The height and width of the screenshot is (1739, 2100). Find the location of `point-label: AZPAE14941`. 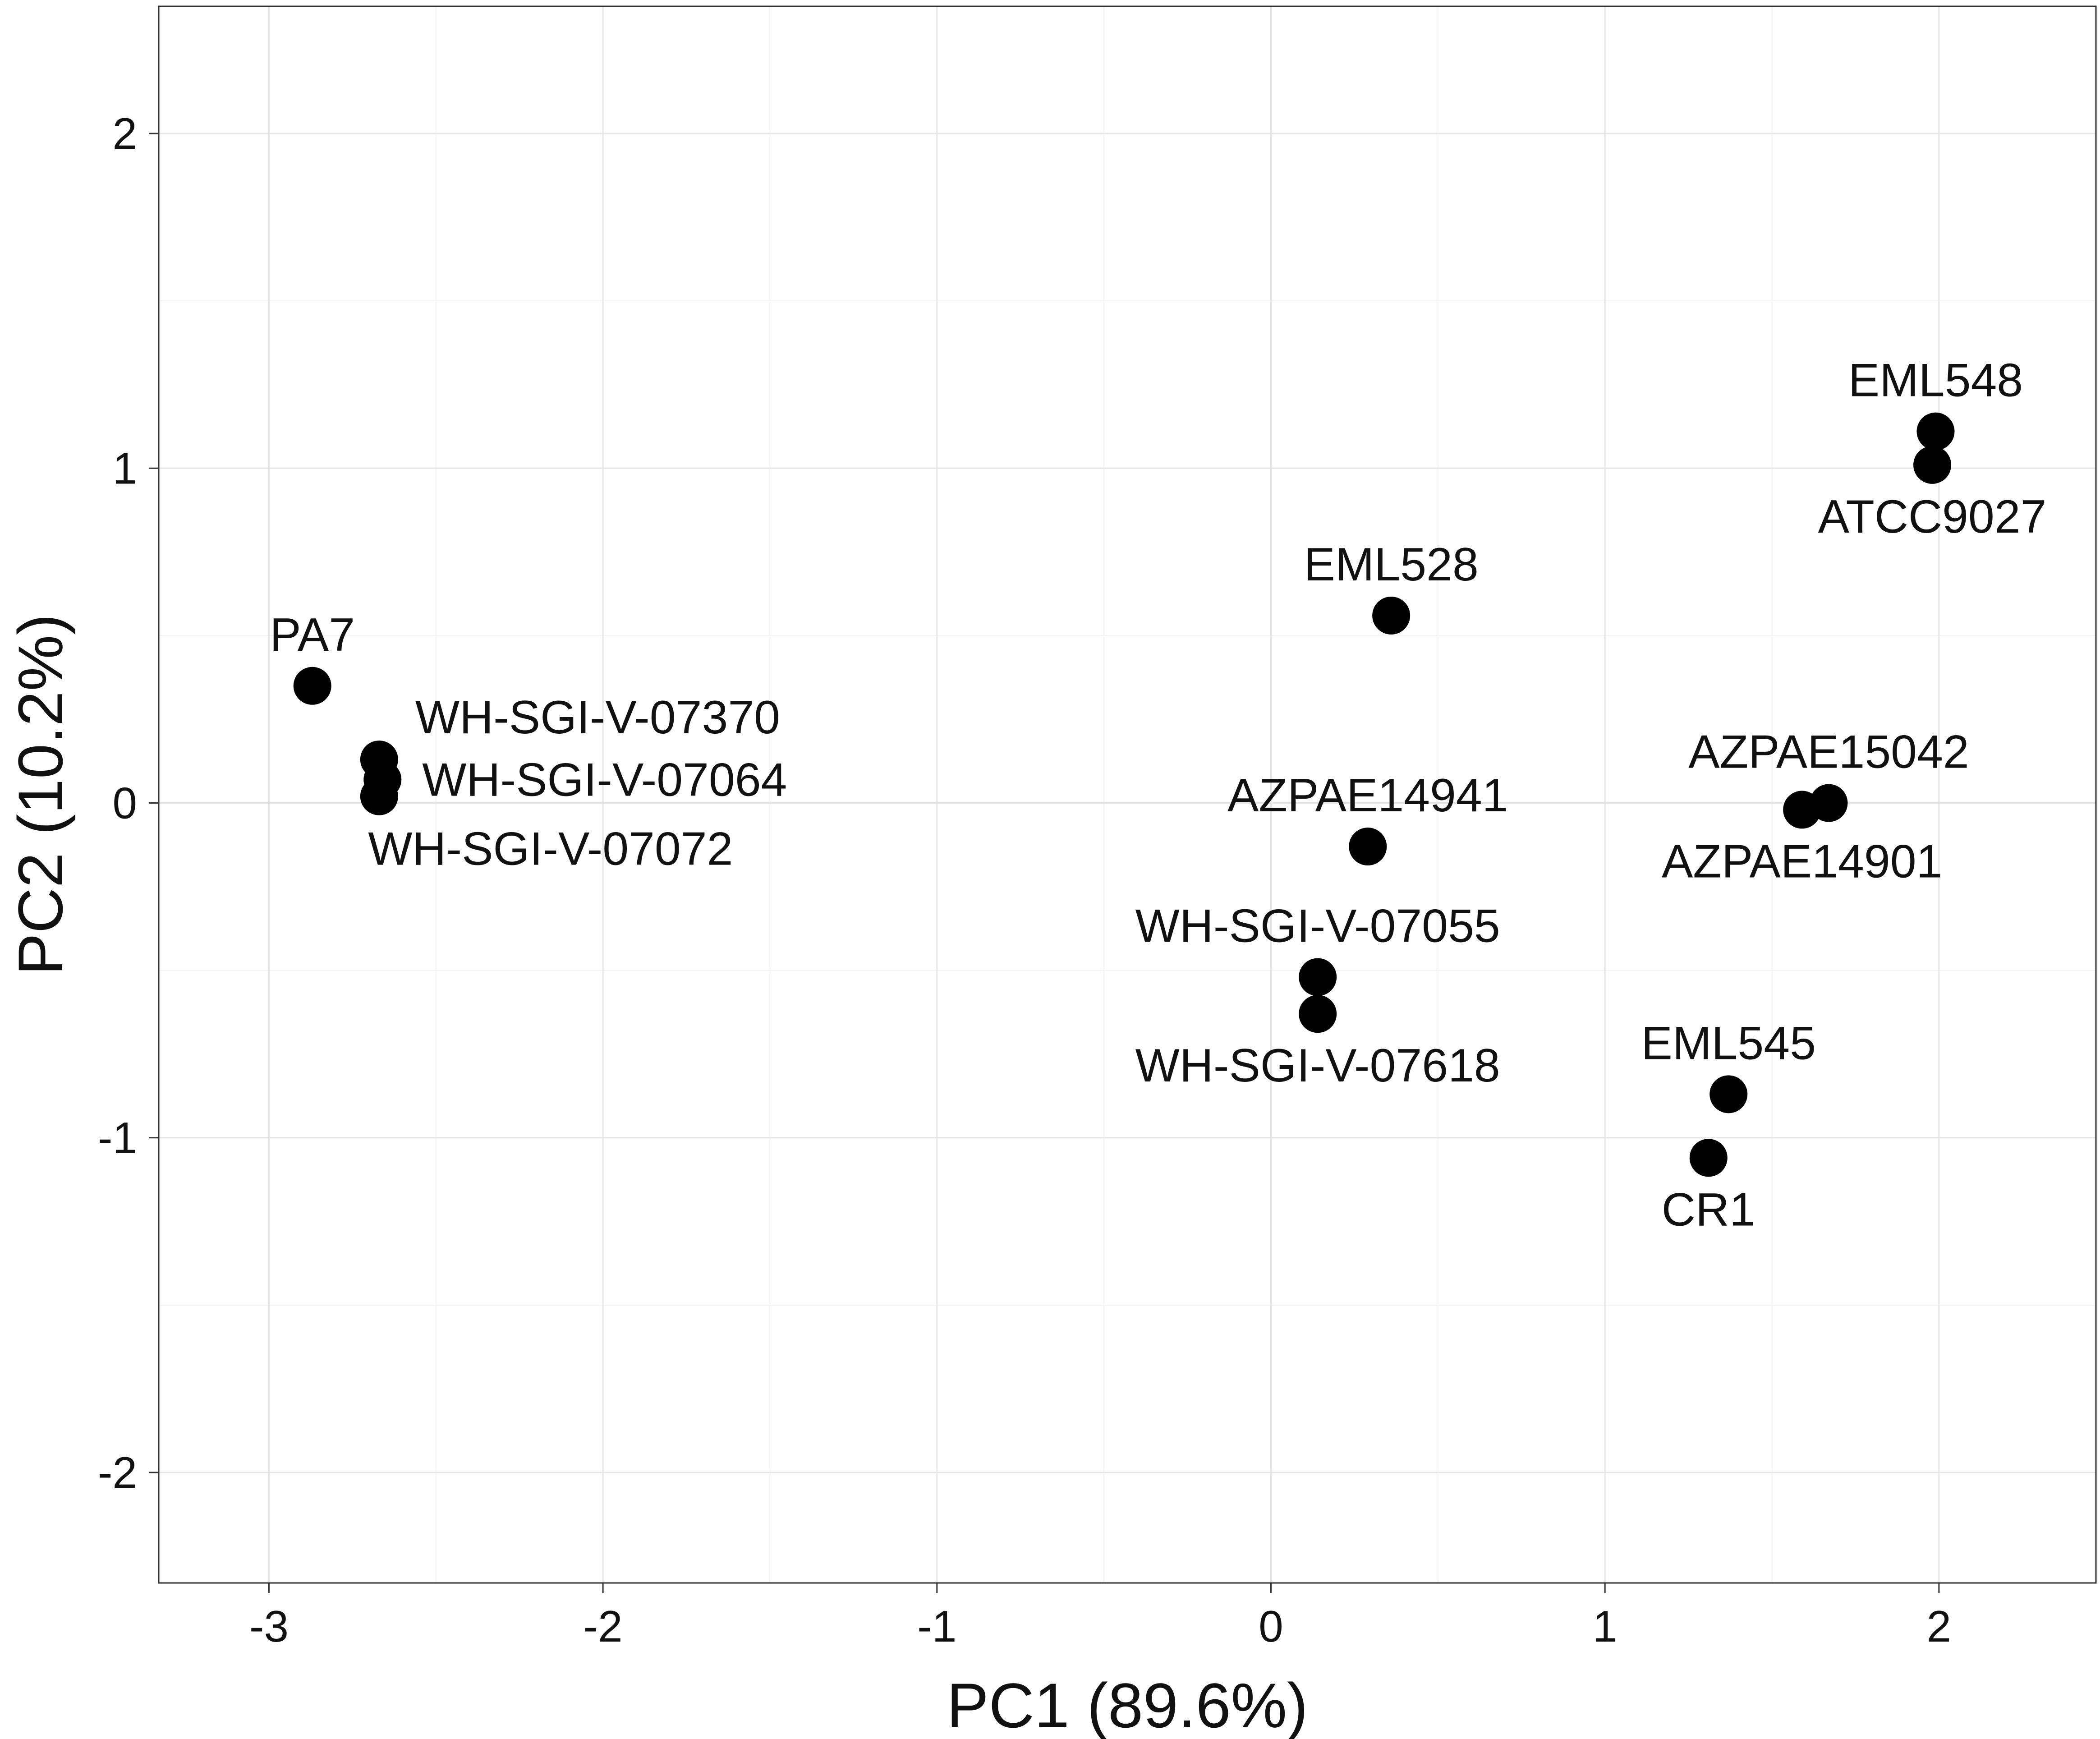

point-label: AZPAE14941 is located at coordinates (1368, 795).